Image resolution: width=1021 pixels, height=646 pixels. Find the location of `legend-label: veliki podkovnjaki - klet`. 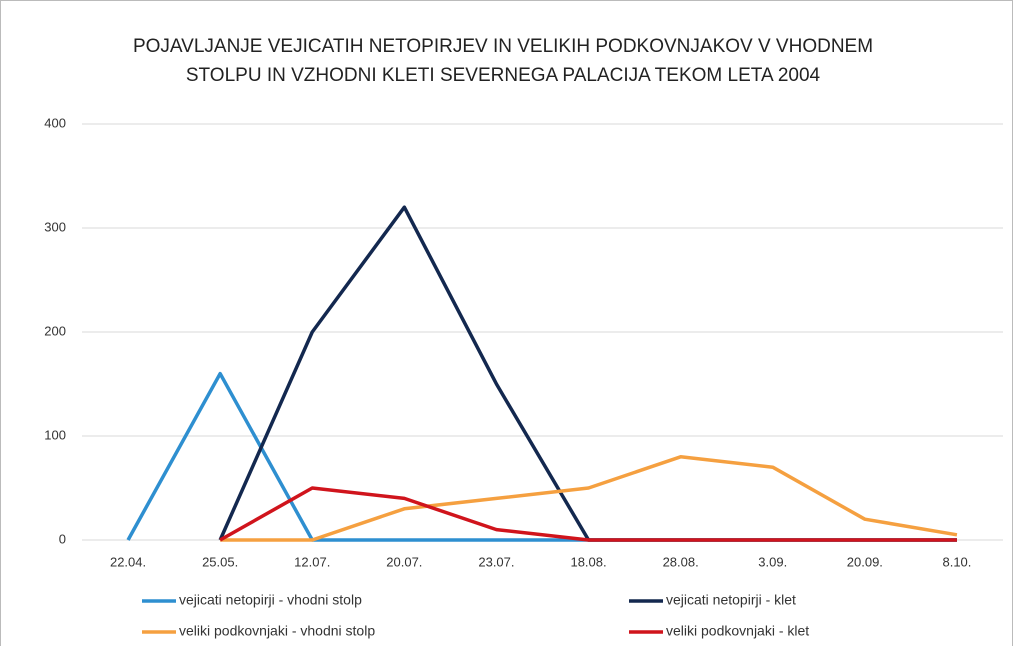

legend-label: veliki podkovnjaki - klet is located at coordinates (737, 631).